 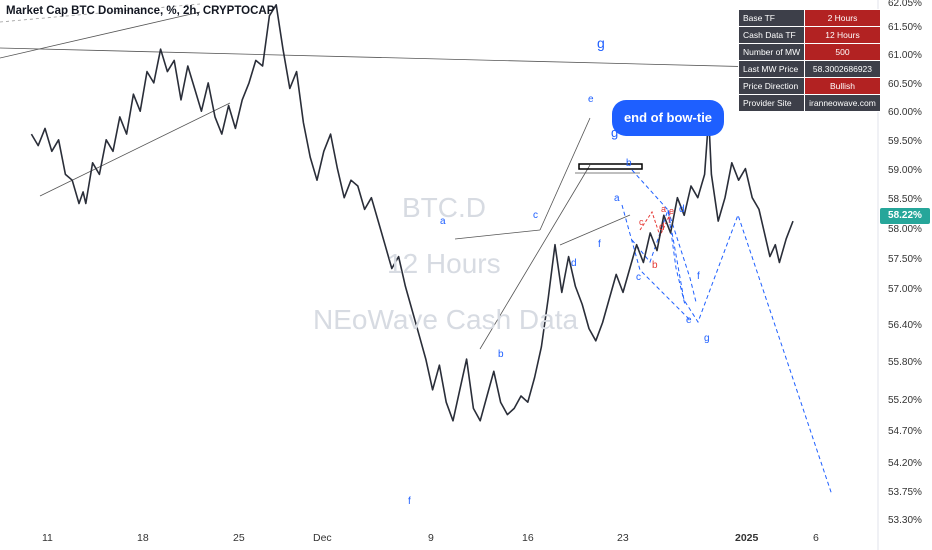 What do you see at coordinates (771, 52) in the screenshot?
I see `info-key: Number of MW` at bounding box center [771, 52].